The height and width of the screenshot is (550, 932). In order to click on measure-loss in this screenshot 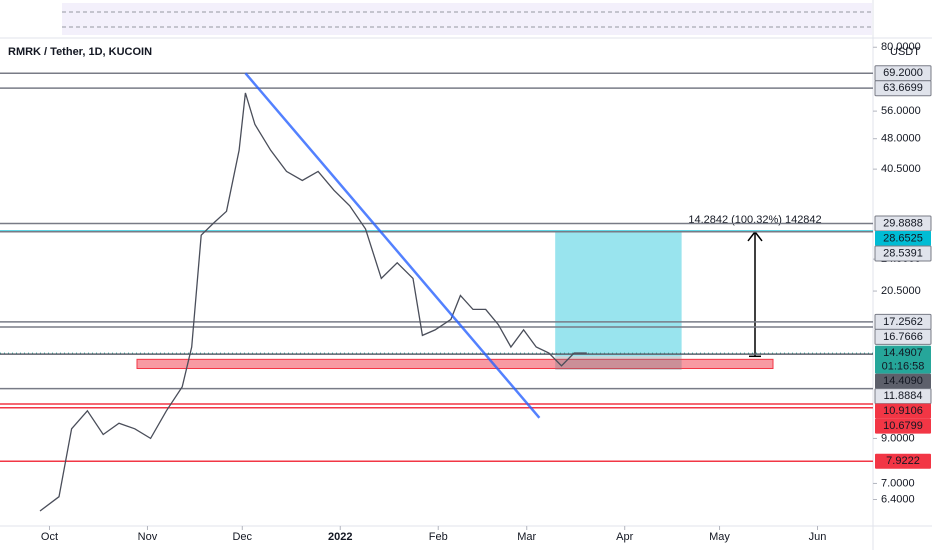, I will do `click(618, 363)`.